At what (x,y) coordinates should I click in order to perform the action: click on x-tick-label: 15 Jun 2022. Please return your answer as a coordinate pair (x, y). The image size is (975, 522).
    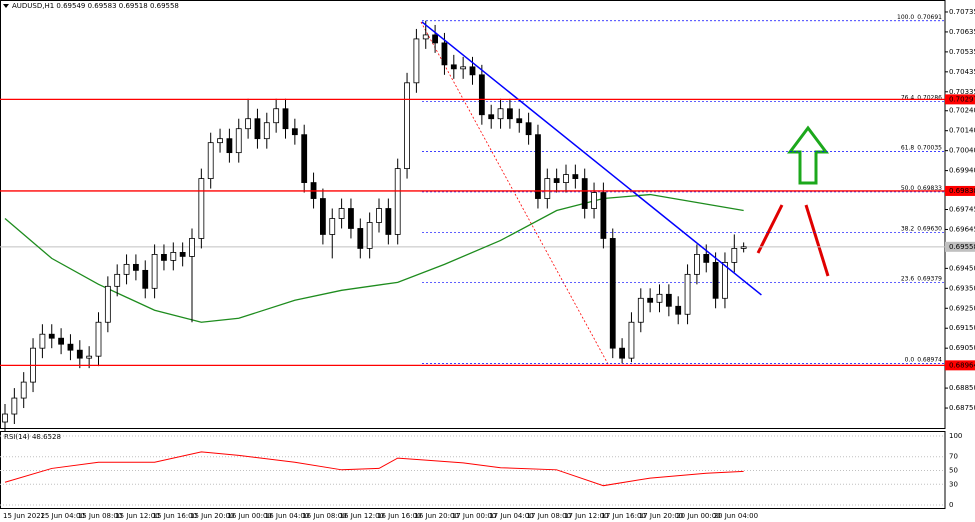
    Looking at the image, I should click on (24, 516).